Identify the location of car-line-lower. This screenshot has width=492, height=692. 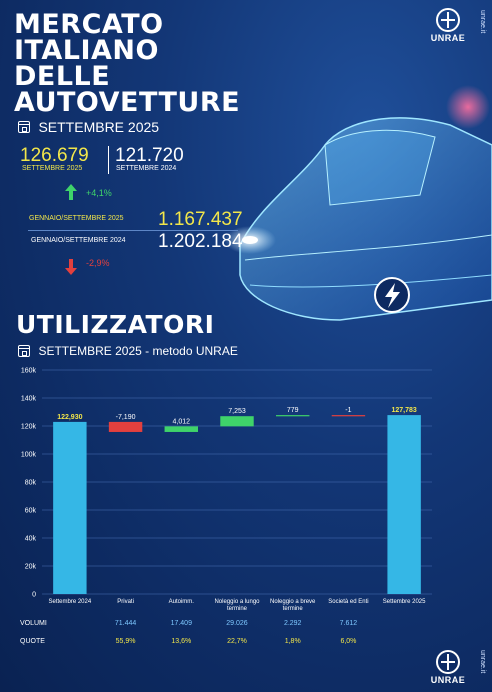
(370, 281).